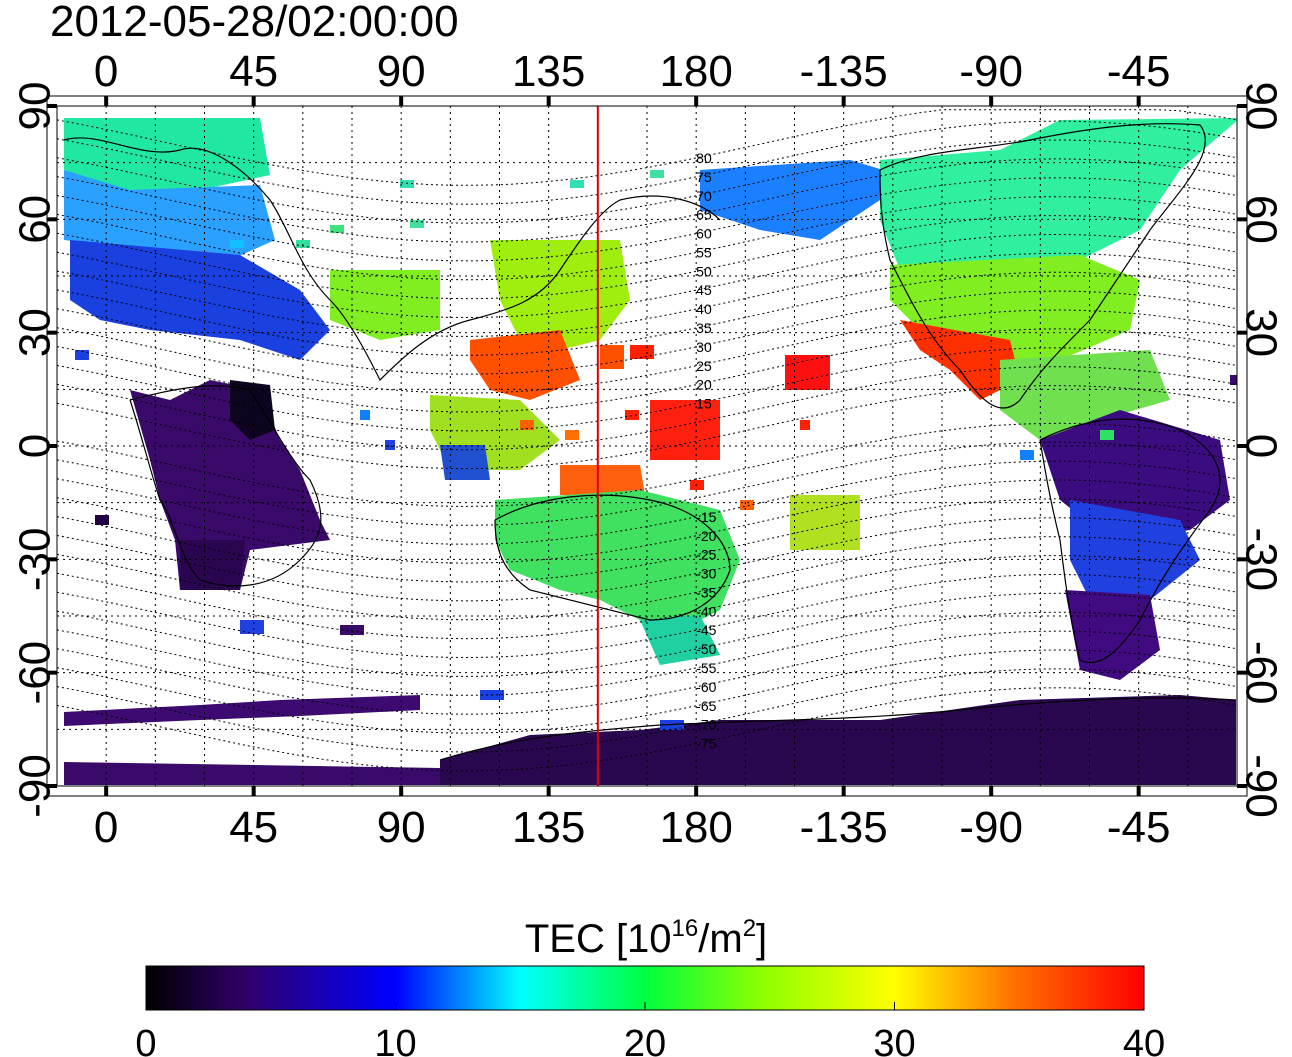 The width and height of the screenshot is (1292, 1057). What do you see at coordinates (894, 1040) in the screenshot?
I see `colorbar-tick-label: 30` at bounding box center [894, 1040].